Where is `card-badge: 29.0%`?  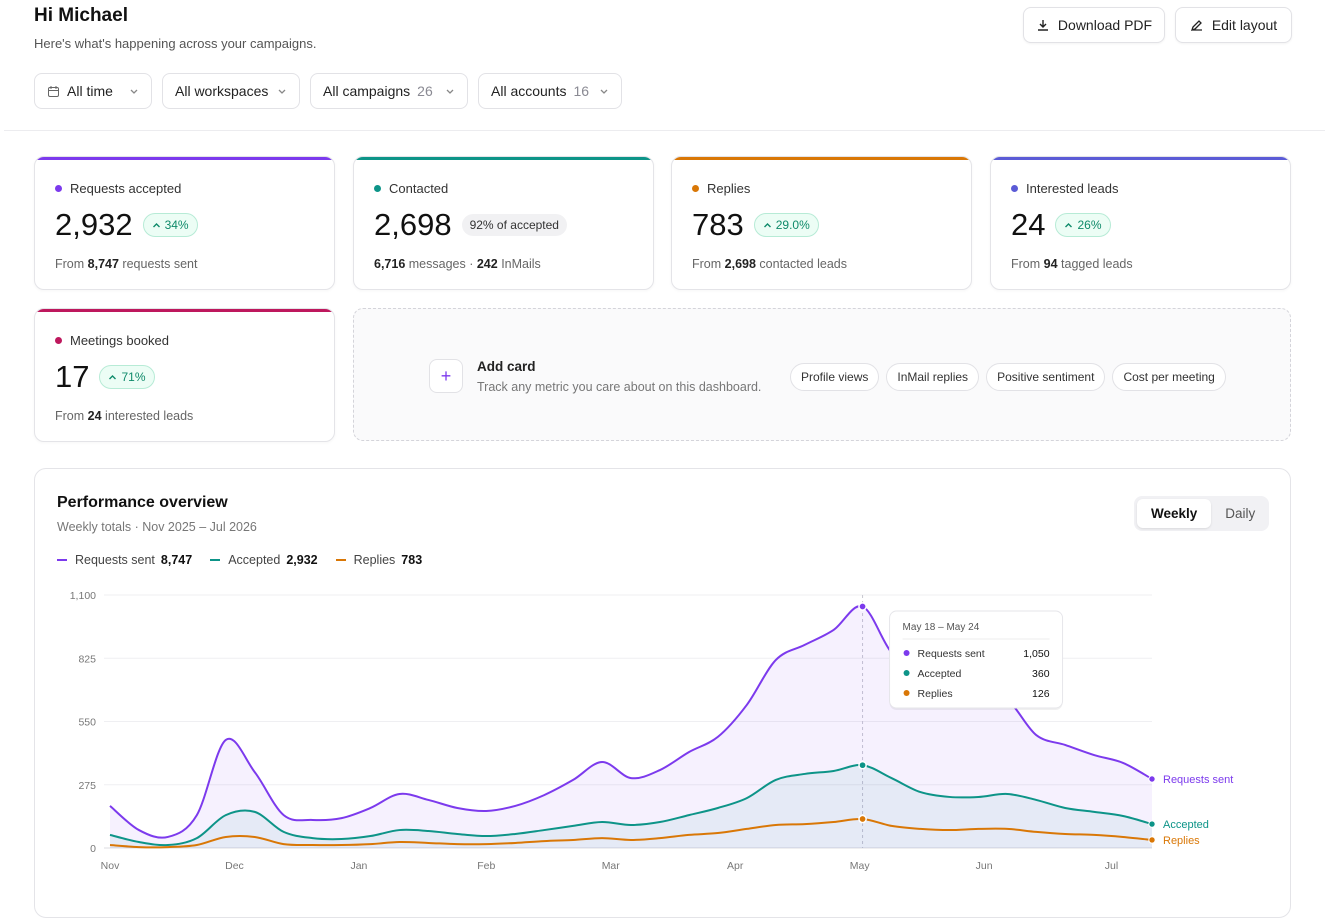
card-badge: 29.0% is located at coordinates (786, 225).